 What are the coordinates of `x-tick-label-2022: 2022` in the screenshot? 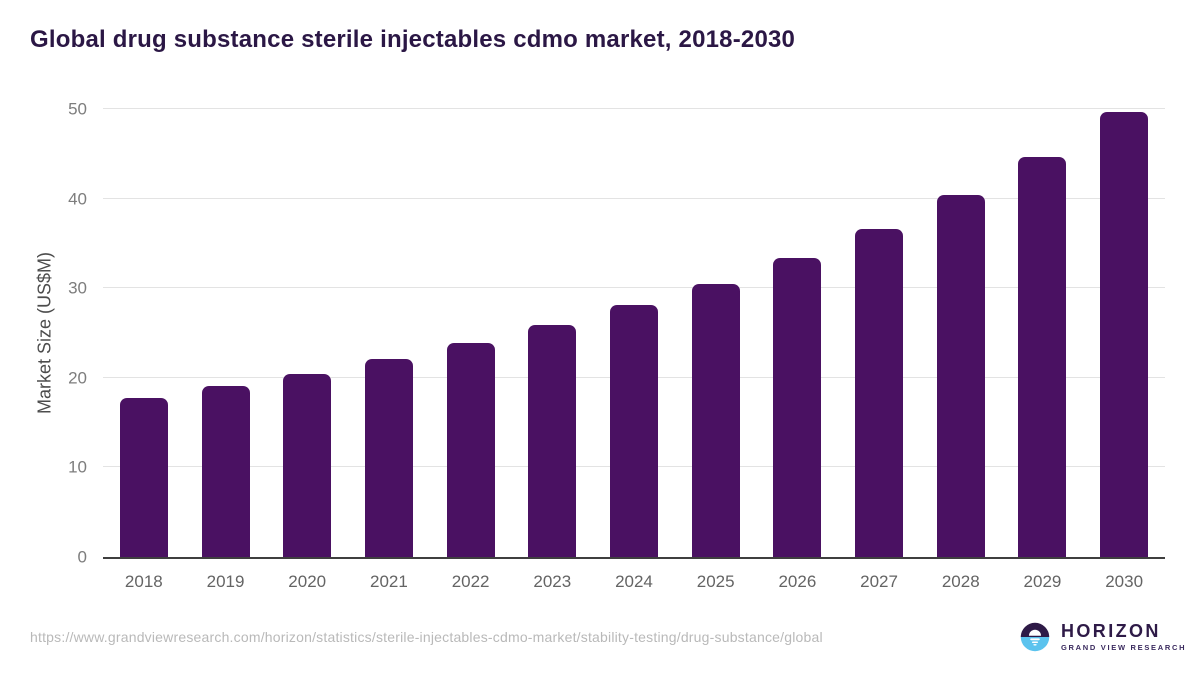 It's located at (470, 581).